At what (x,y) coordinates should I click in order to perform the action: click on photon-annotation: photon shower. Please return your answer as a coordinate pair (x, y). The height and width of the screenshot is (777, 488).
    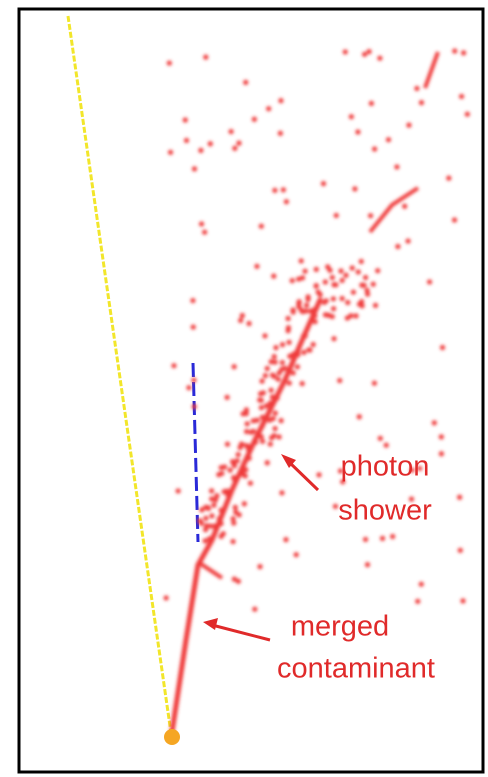
    Looking at the image, I should click on (356, 489).